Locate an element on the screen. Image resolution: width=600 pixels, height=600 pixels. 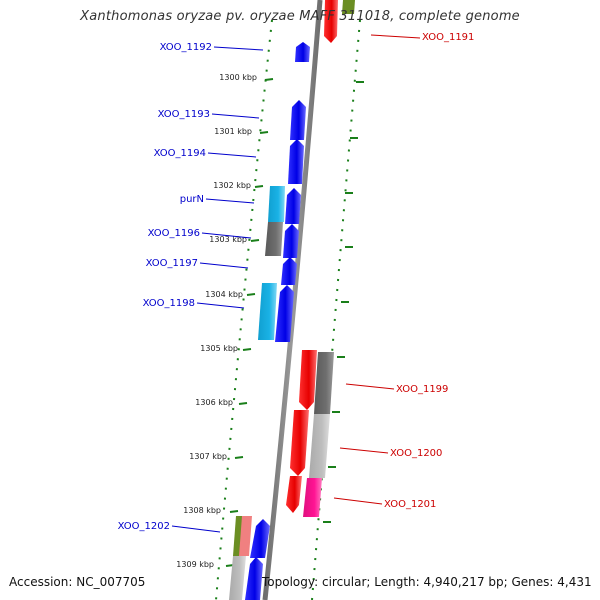
gene-arrow-next is located at coordinates (254, 578).